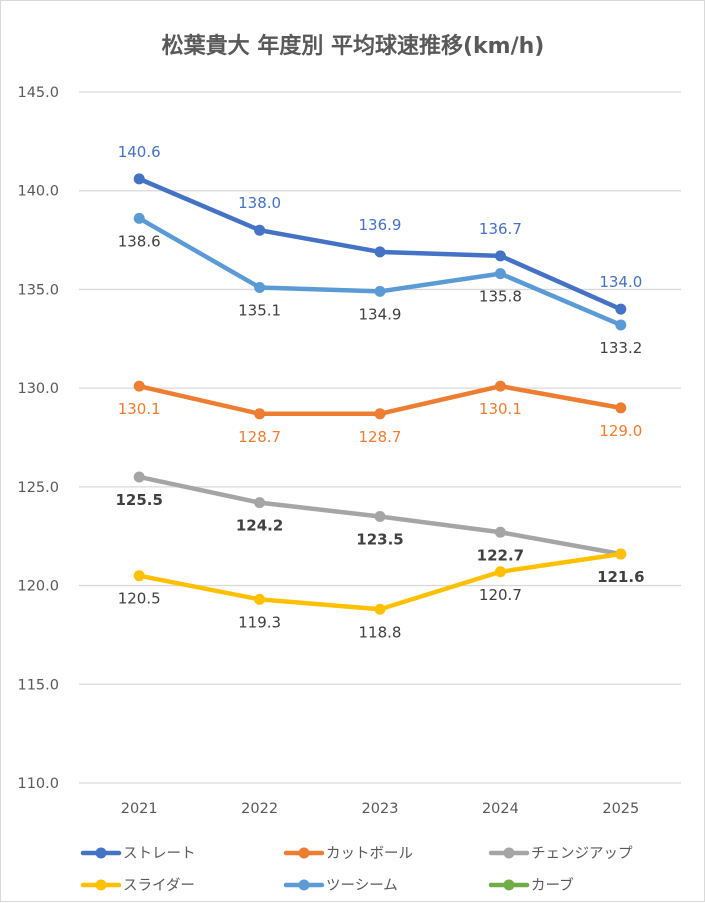 The width and height of the screenshot is (705, 903). Describe the element at coordinates (380, 314) in the screenshot. I see `data-label: 134.9` at that location.